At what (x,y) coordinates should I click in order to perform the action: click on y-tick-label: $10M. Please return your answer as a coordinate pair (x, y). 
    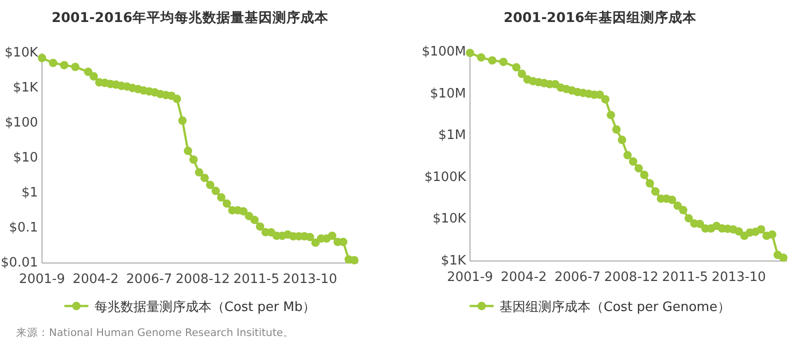
    Looking at the image, I should click on (448, 94).